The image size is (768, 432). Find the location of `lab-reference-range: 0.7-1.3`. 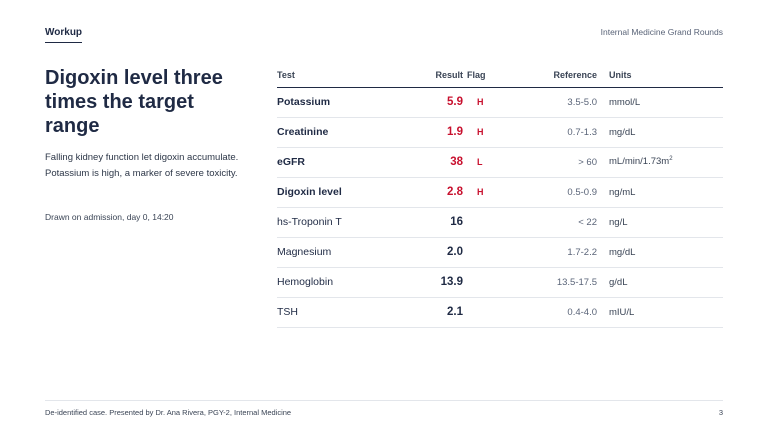

lab-reference-range: 0.7-1.3 is located at coordinates (550, 132).